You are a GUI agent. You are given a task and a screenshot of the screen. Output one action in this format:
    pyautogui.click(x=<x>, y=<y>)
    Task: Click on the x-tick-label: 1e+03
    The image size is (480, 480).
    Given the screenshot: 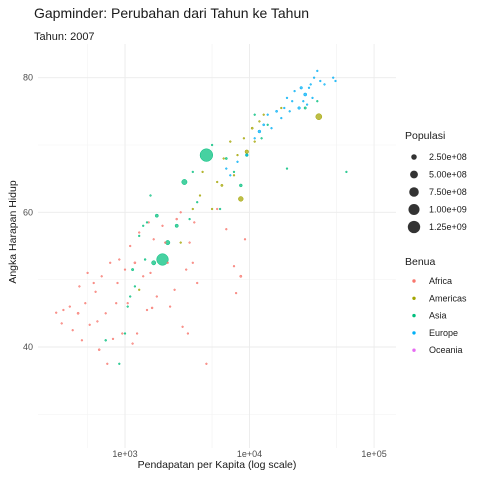 What is the action you would take?
    pyautogui.click(x=124, y=454)
    